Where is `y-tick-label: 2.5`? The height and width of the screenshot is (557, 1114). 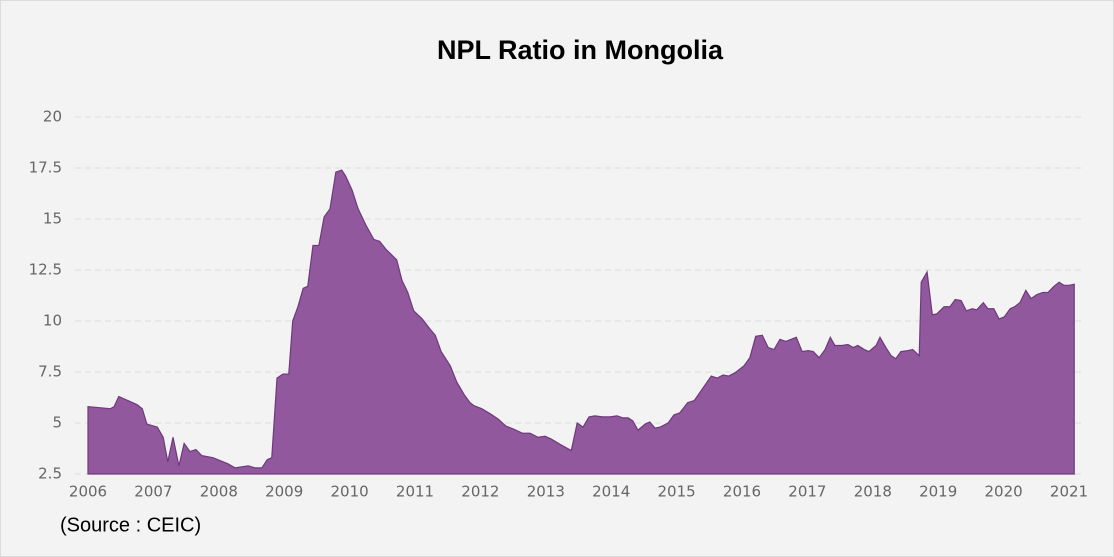
y-tick-label: 2.5 is located at coordinates (50, 474).